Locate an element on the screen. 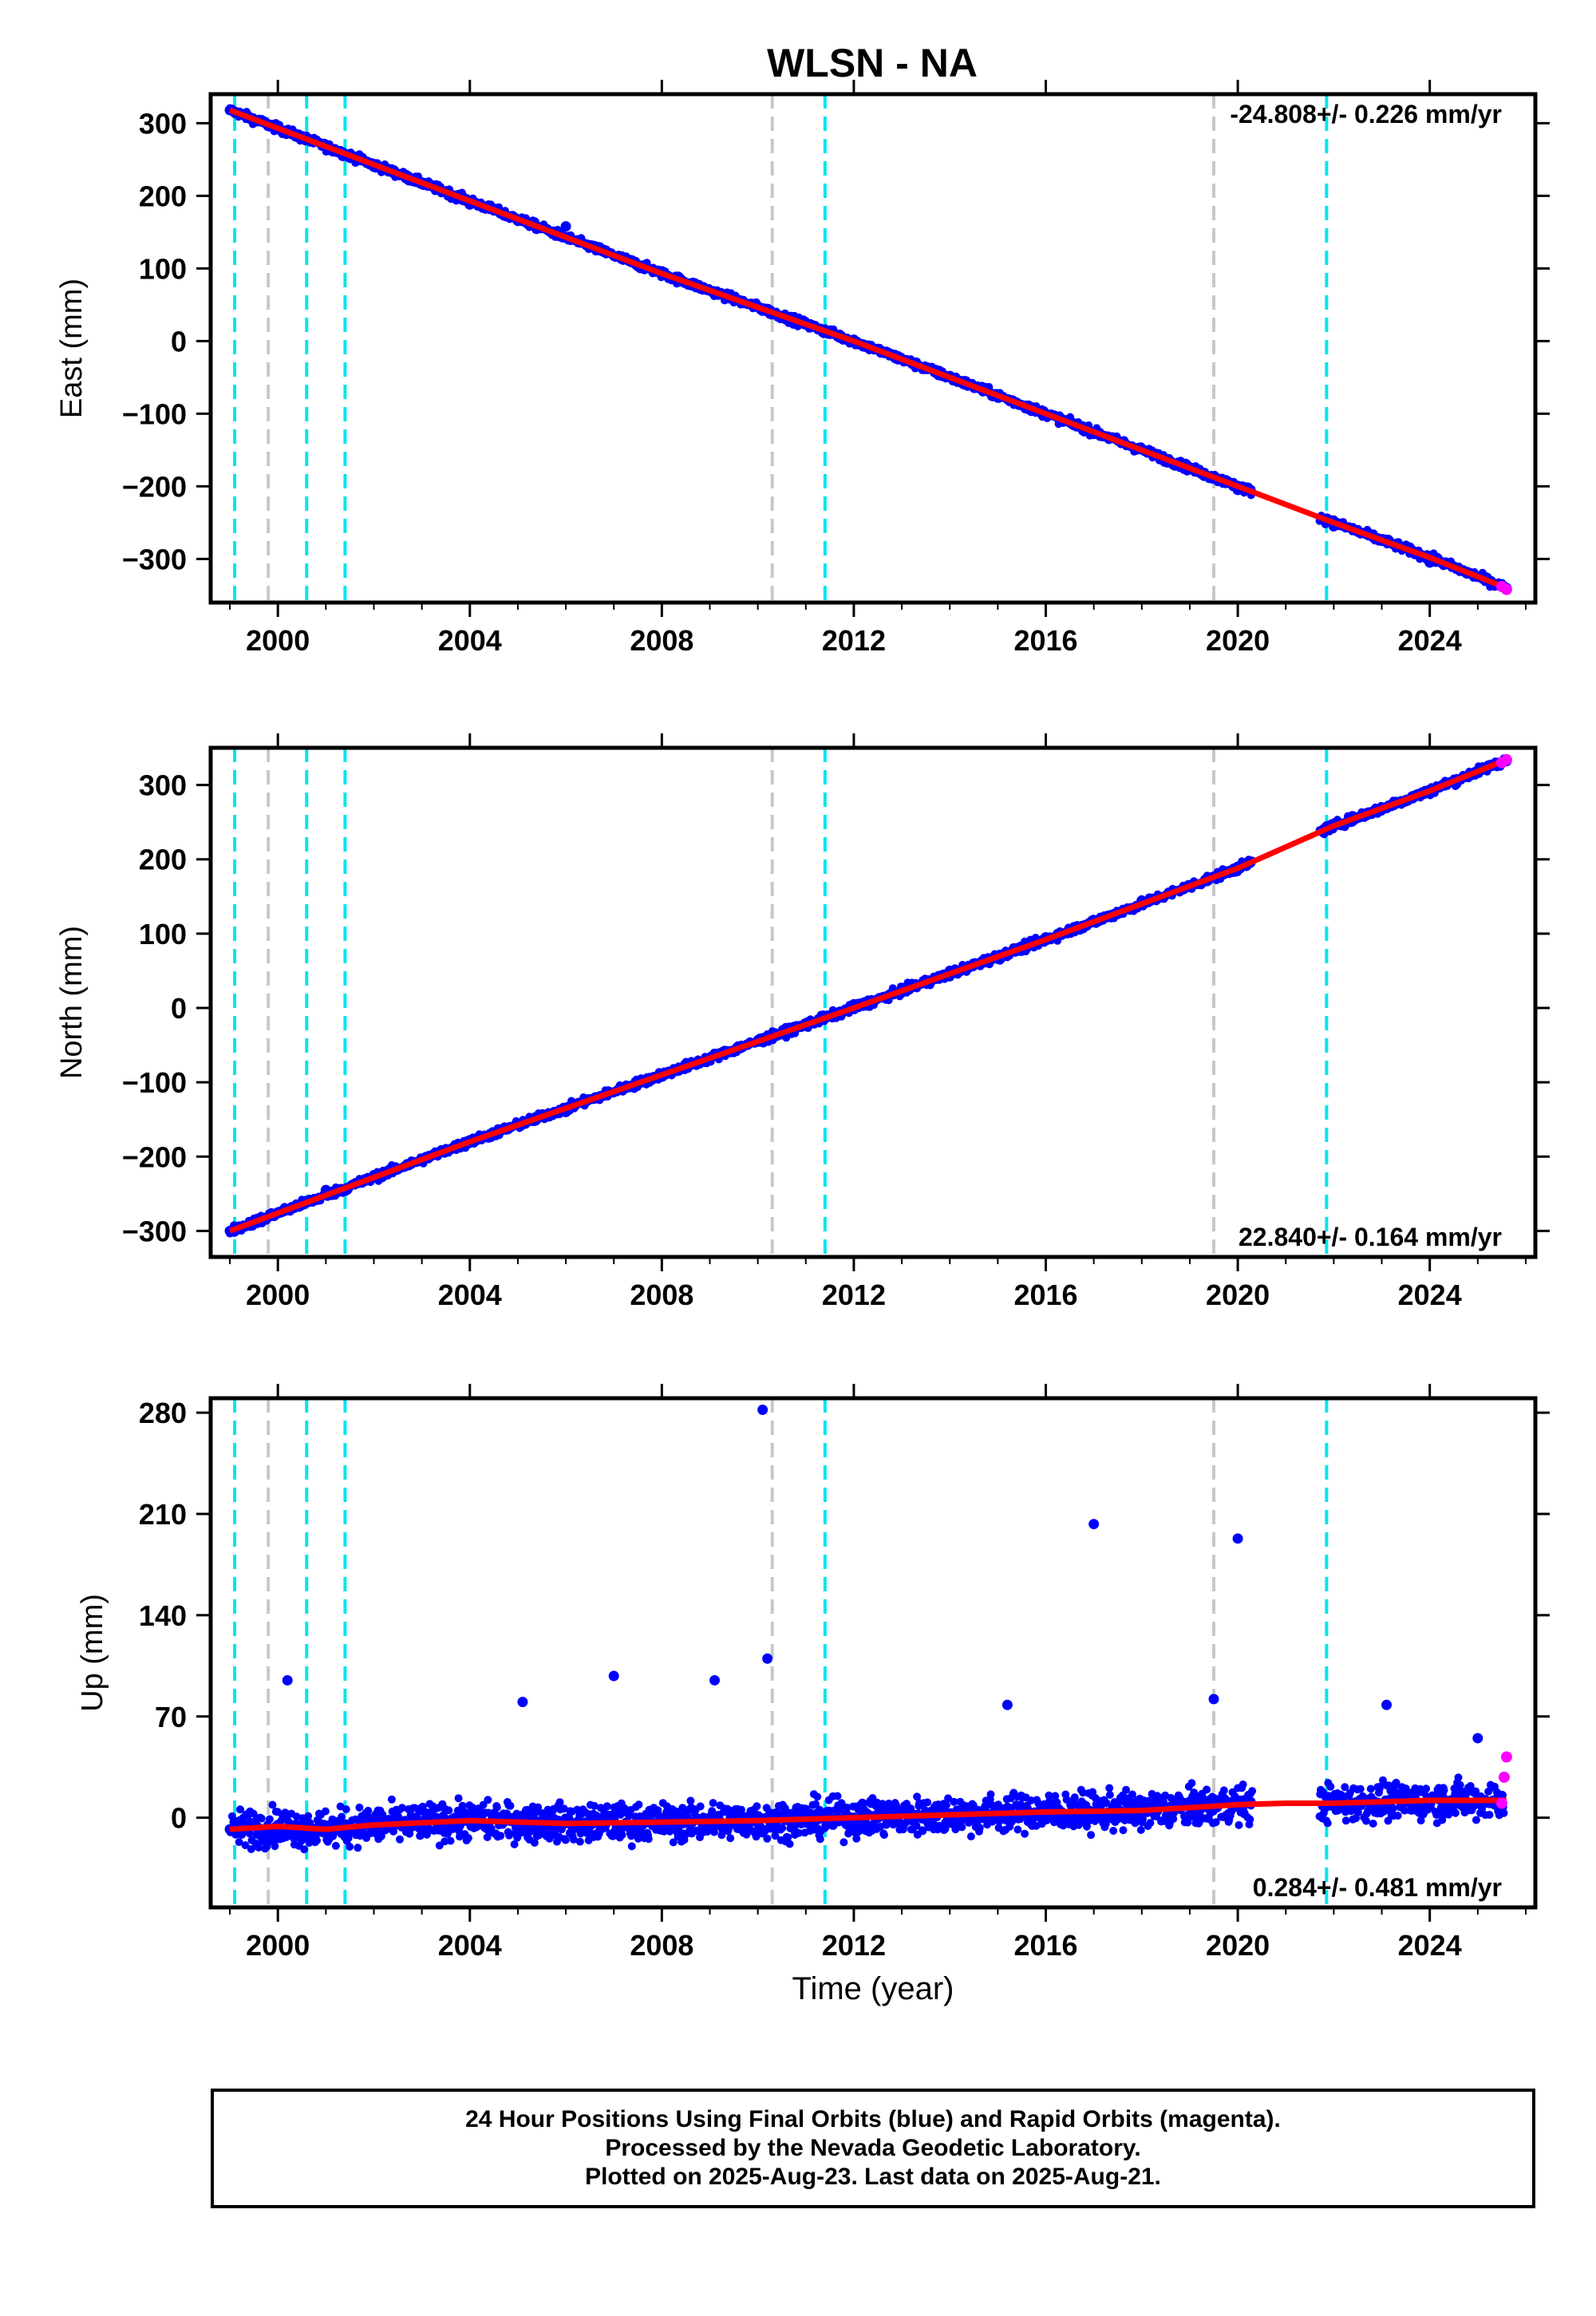  north-y-tick-label: 0 is located at coordinates (179, 1008).